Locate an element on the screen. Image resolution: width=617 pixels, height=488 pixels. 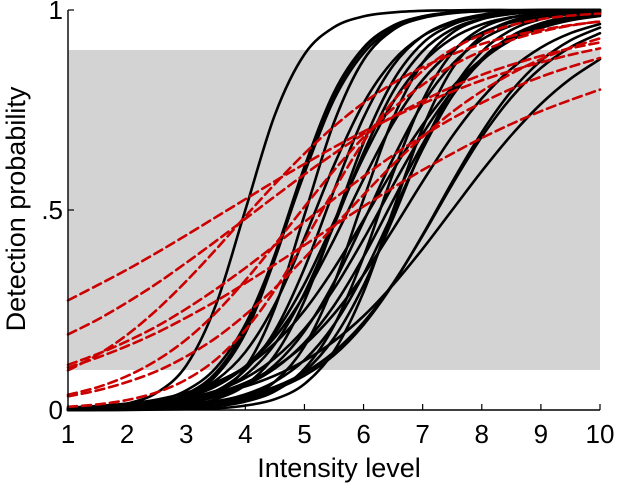
x-axis-label: Intensity level is located at coordinates (339, 468).